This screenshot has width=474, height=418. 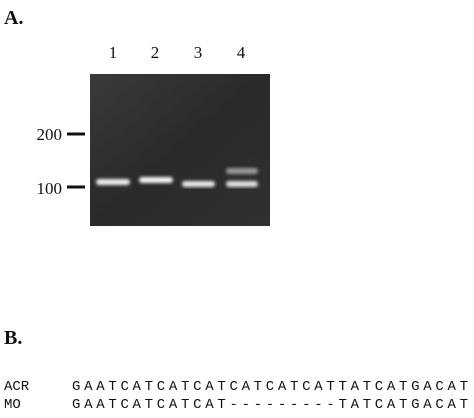 I want to click on lane-label: 3, so click(x=198, y=52).